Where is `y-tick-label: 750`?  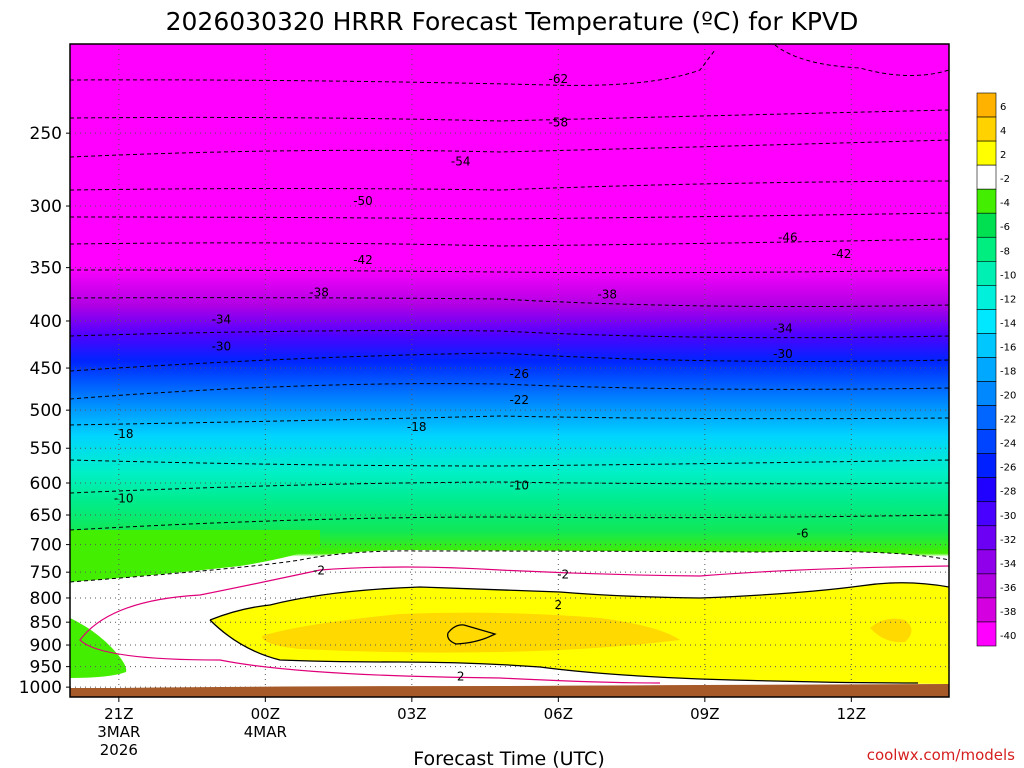
y-tick-label: 750 is located at coordinates (46, 573).